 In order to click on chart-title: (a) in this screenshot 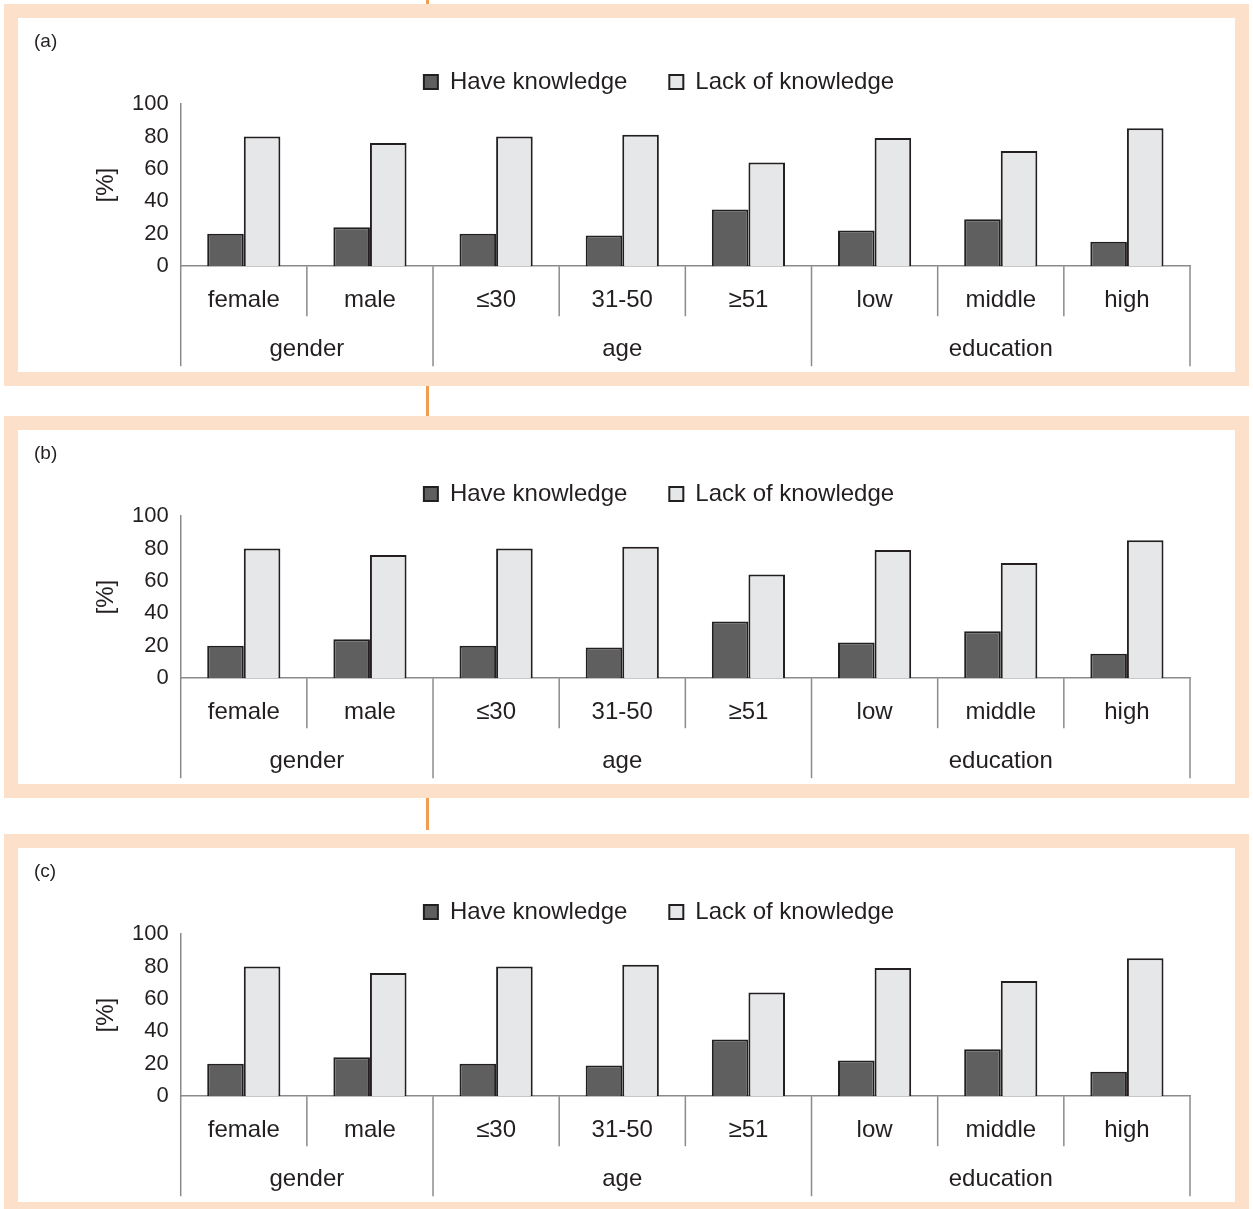, I will do `click(46, 41)`.